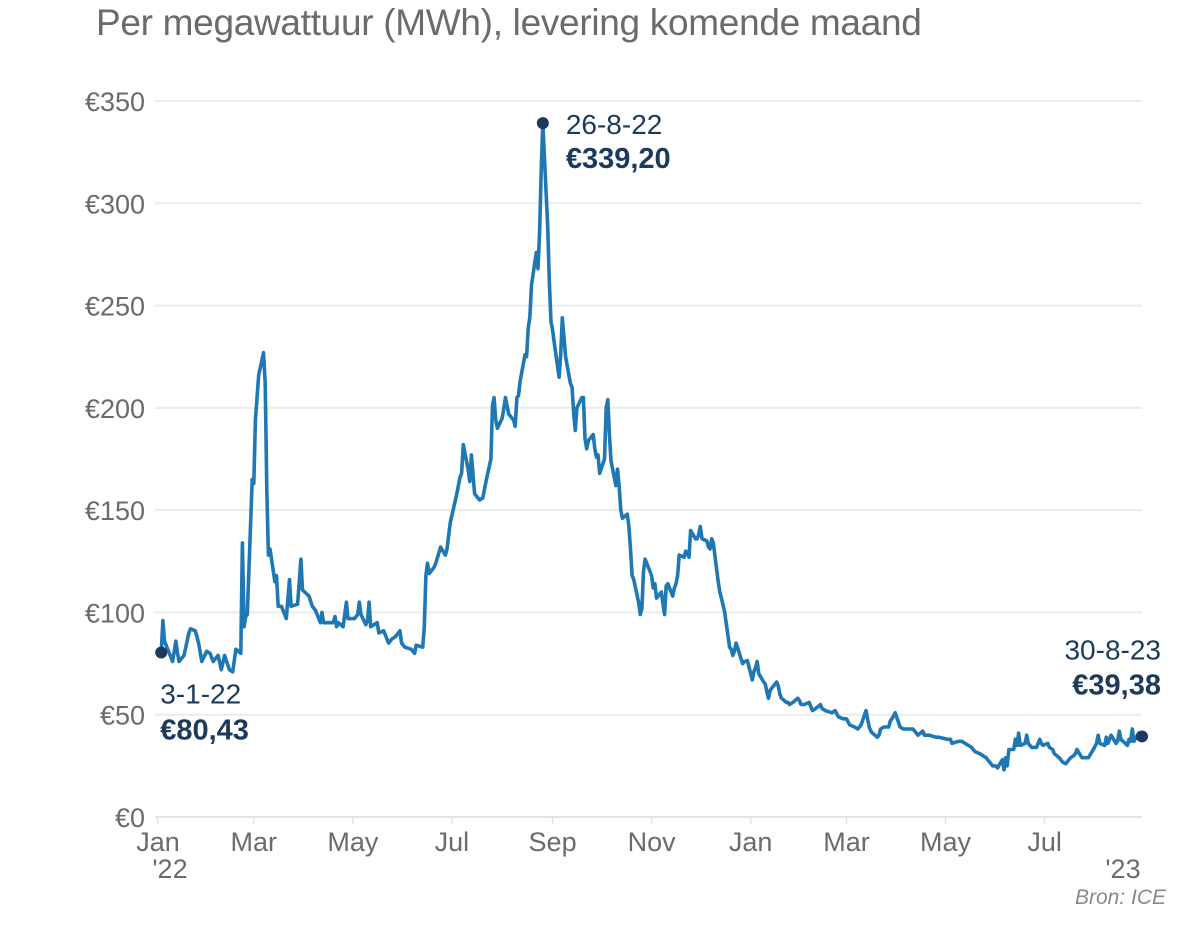  Describe the element at coordinates (652, 842) in the screenshot. I see `x-tick-label: Nov` at that location.